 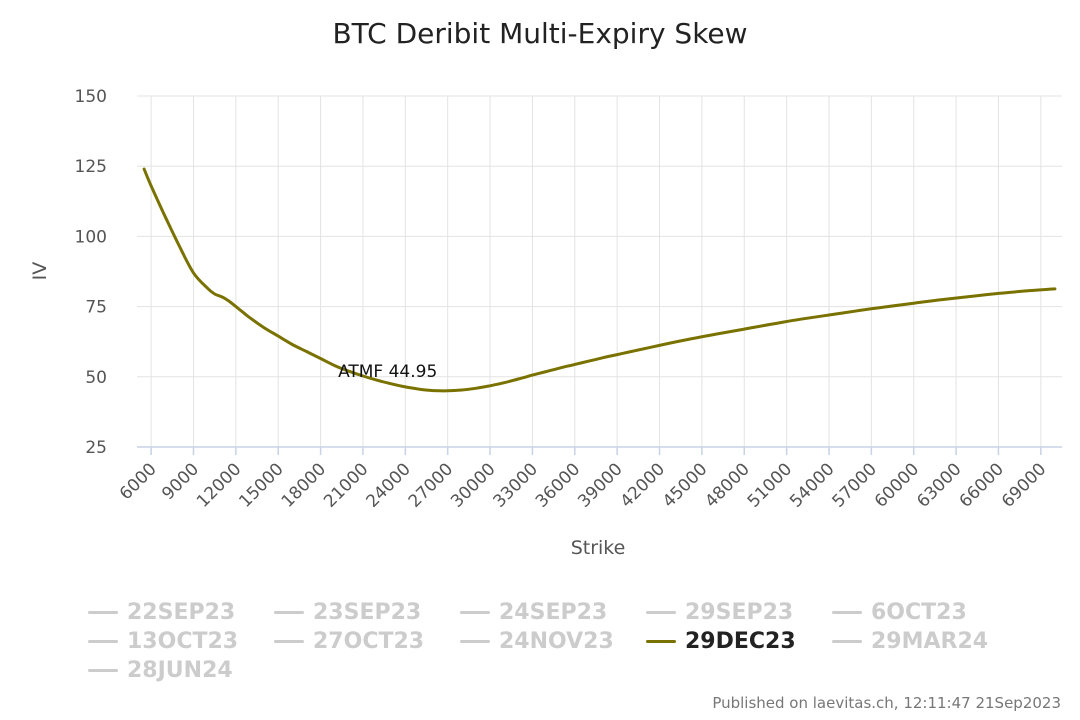 I want to click on legend-item-22sep23: 22SEP23, so click(x=181, y=612).